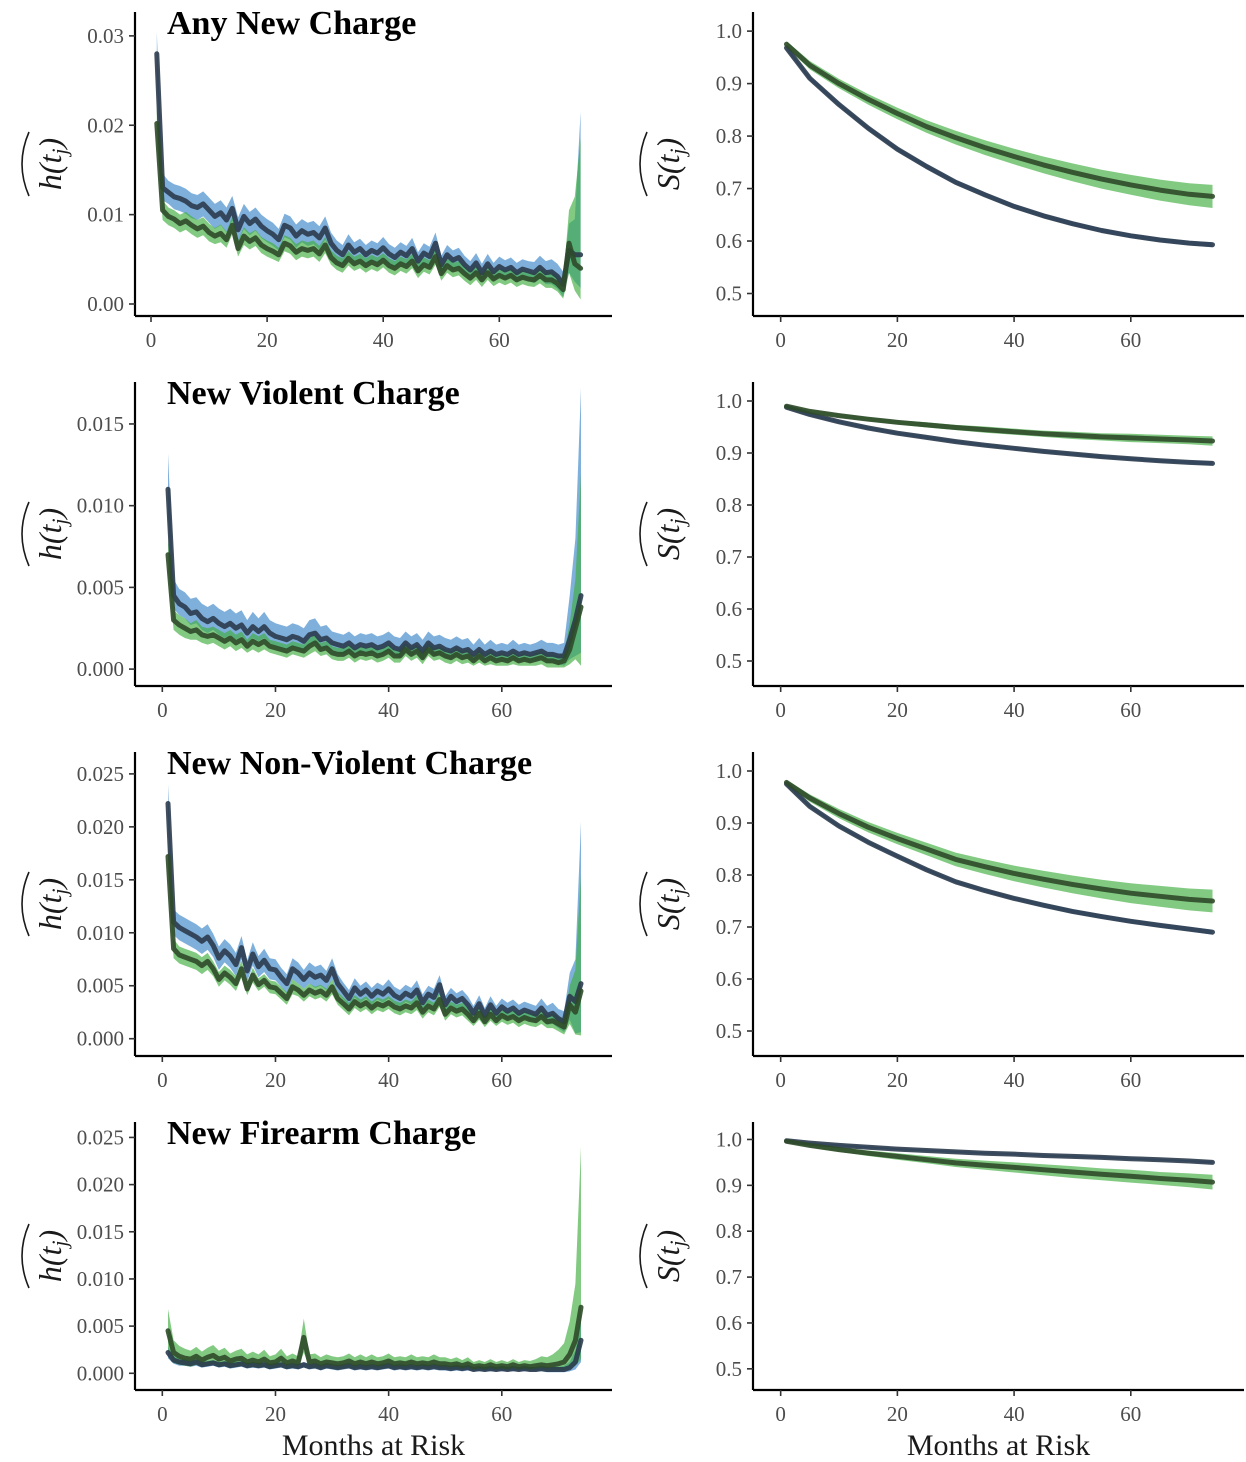 The width and height of the screenshot is (1246, 1462). I want to click on nonviolent-survival-xtick-label: 20, so click(897, 1080).